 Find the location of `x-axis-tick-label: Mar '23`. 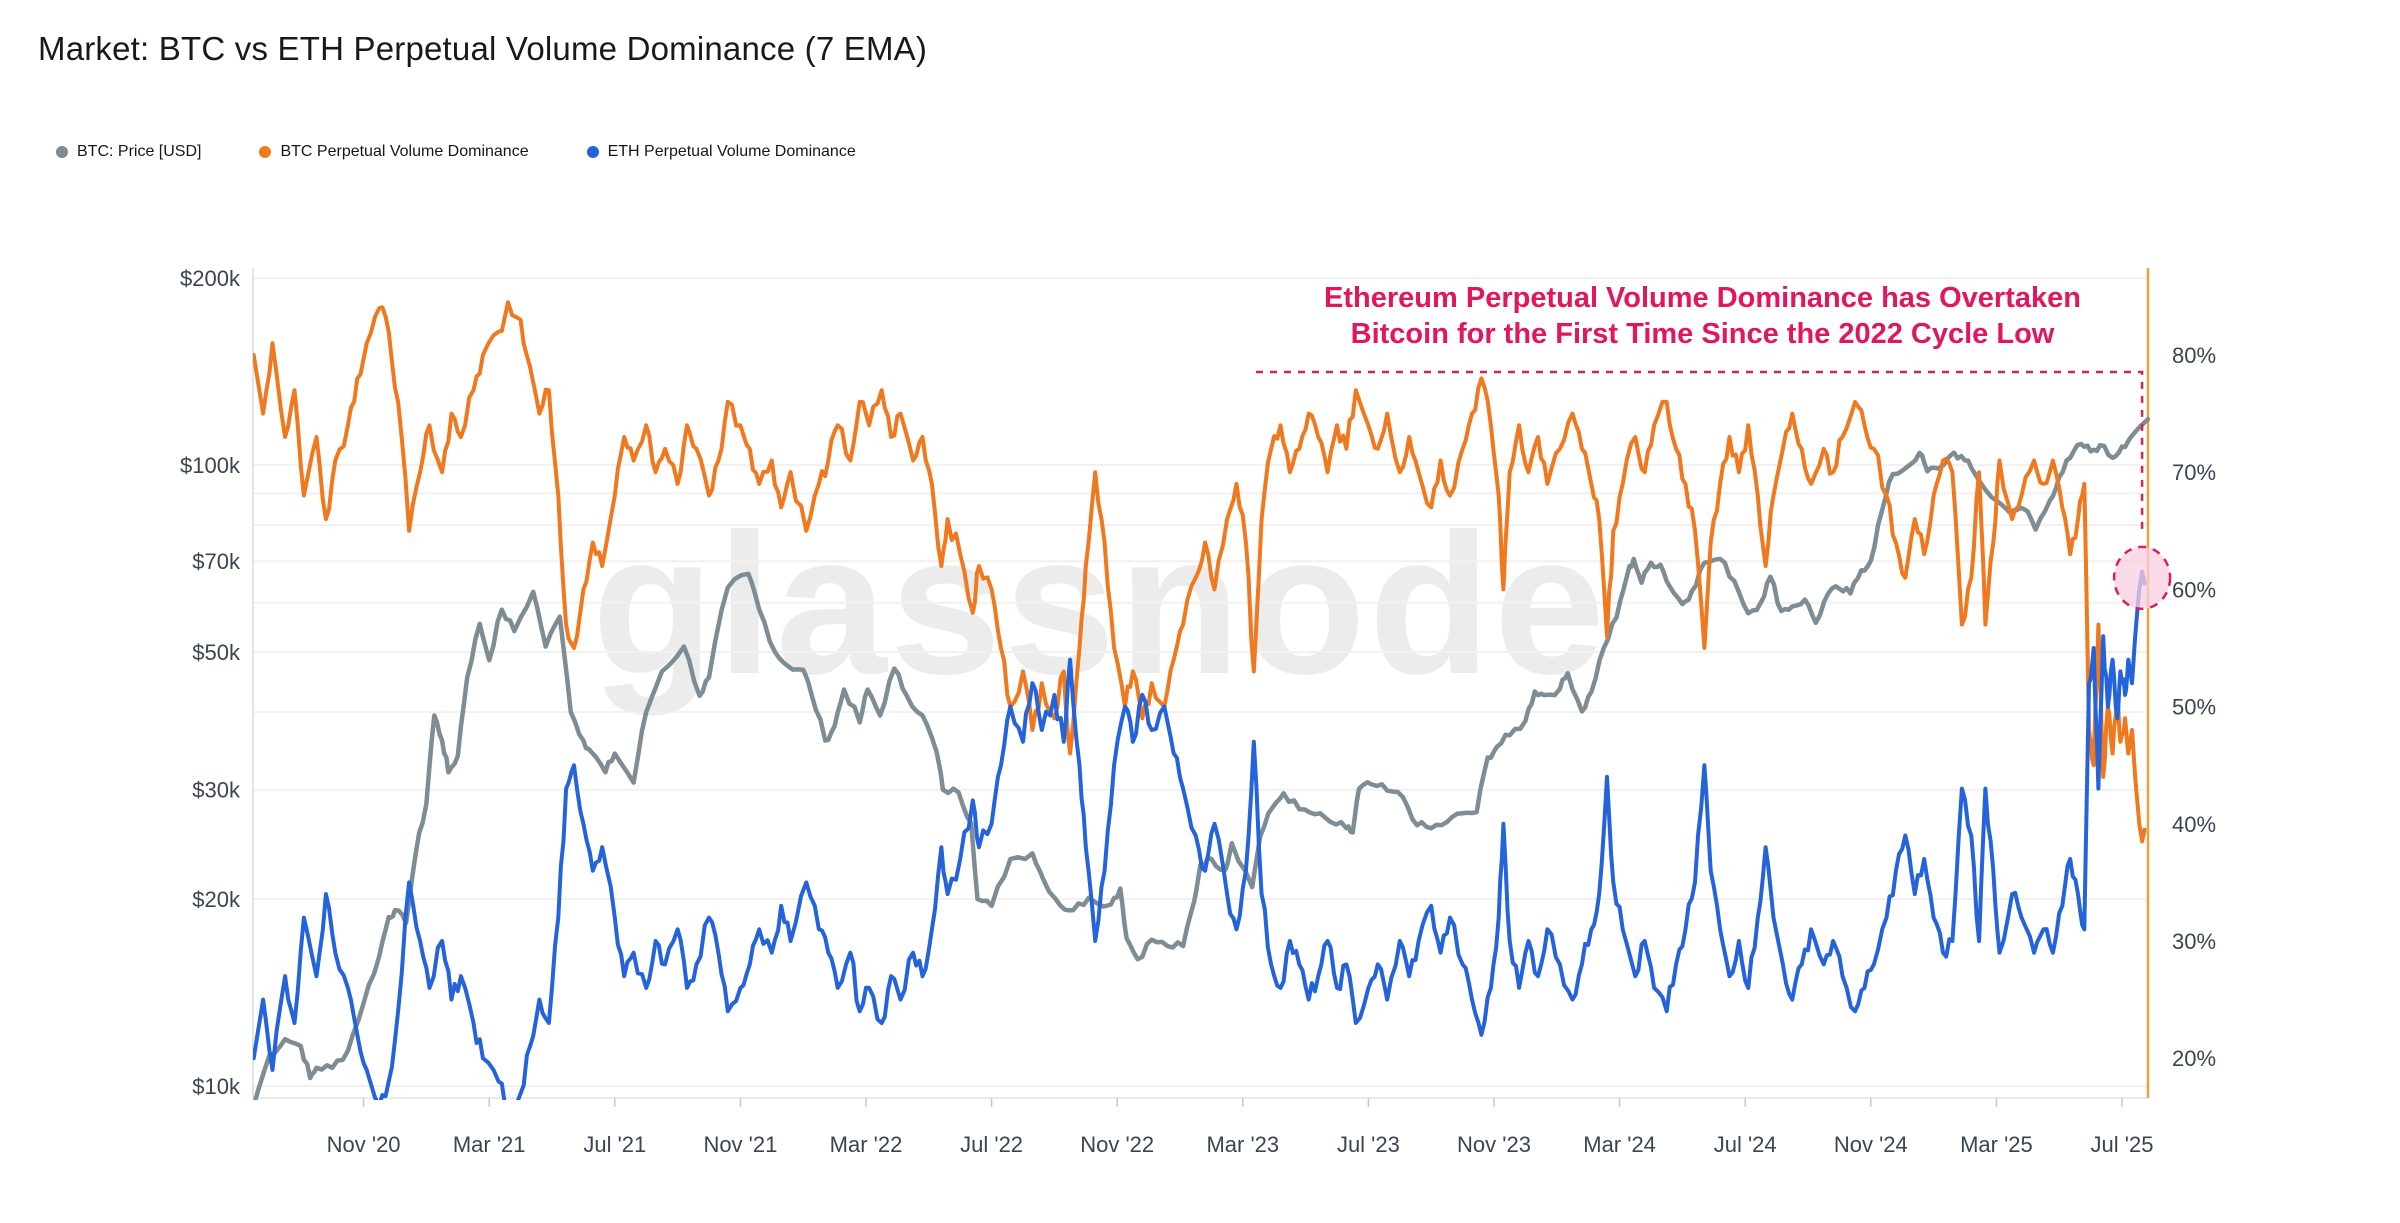

x-axis-tick-label: Mar '23 is located at coordinates (1242, 1144).